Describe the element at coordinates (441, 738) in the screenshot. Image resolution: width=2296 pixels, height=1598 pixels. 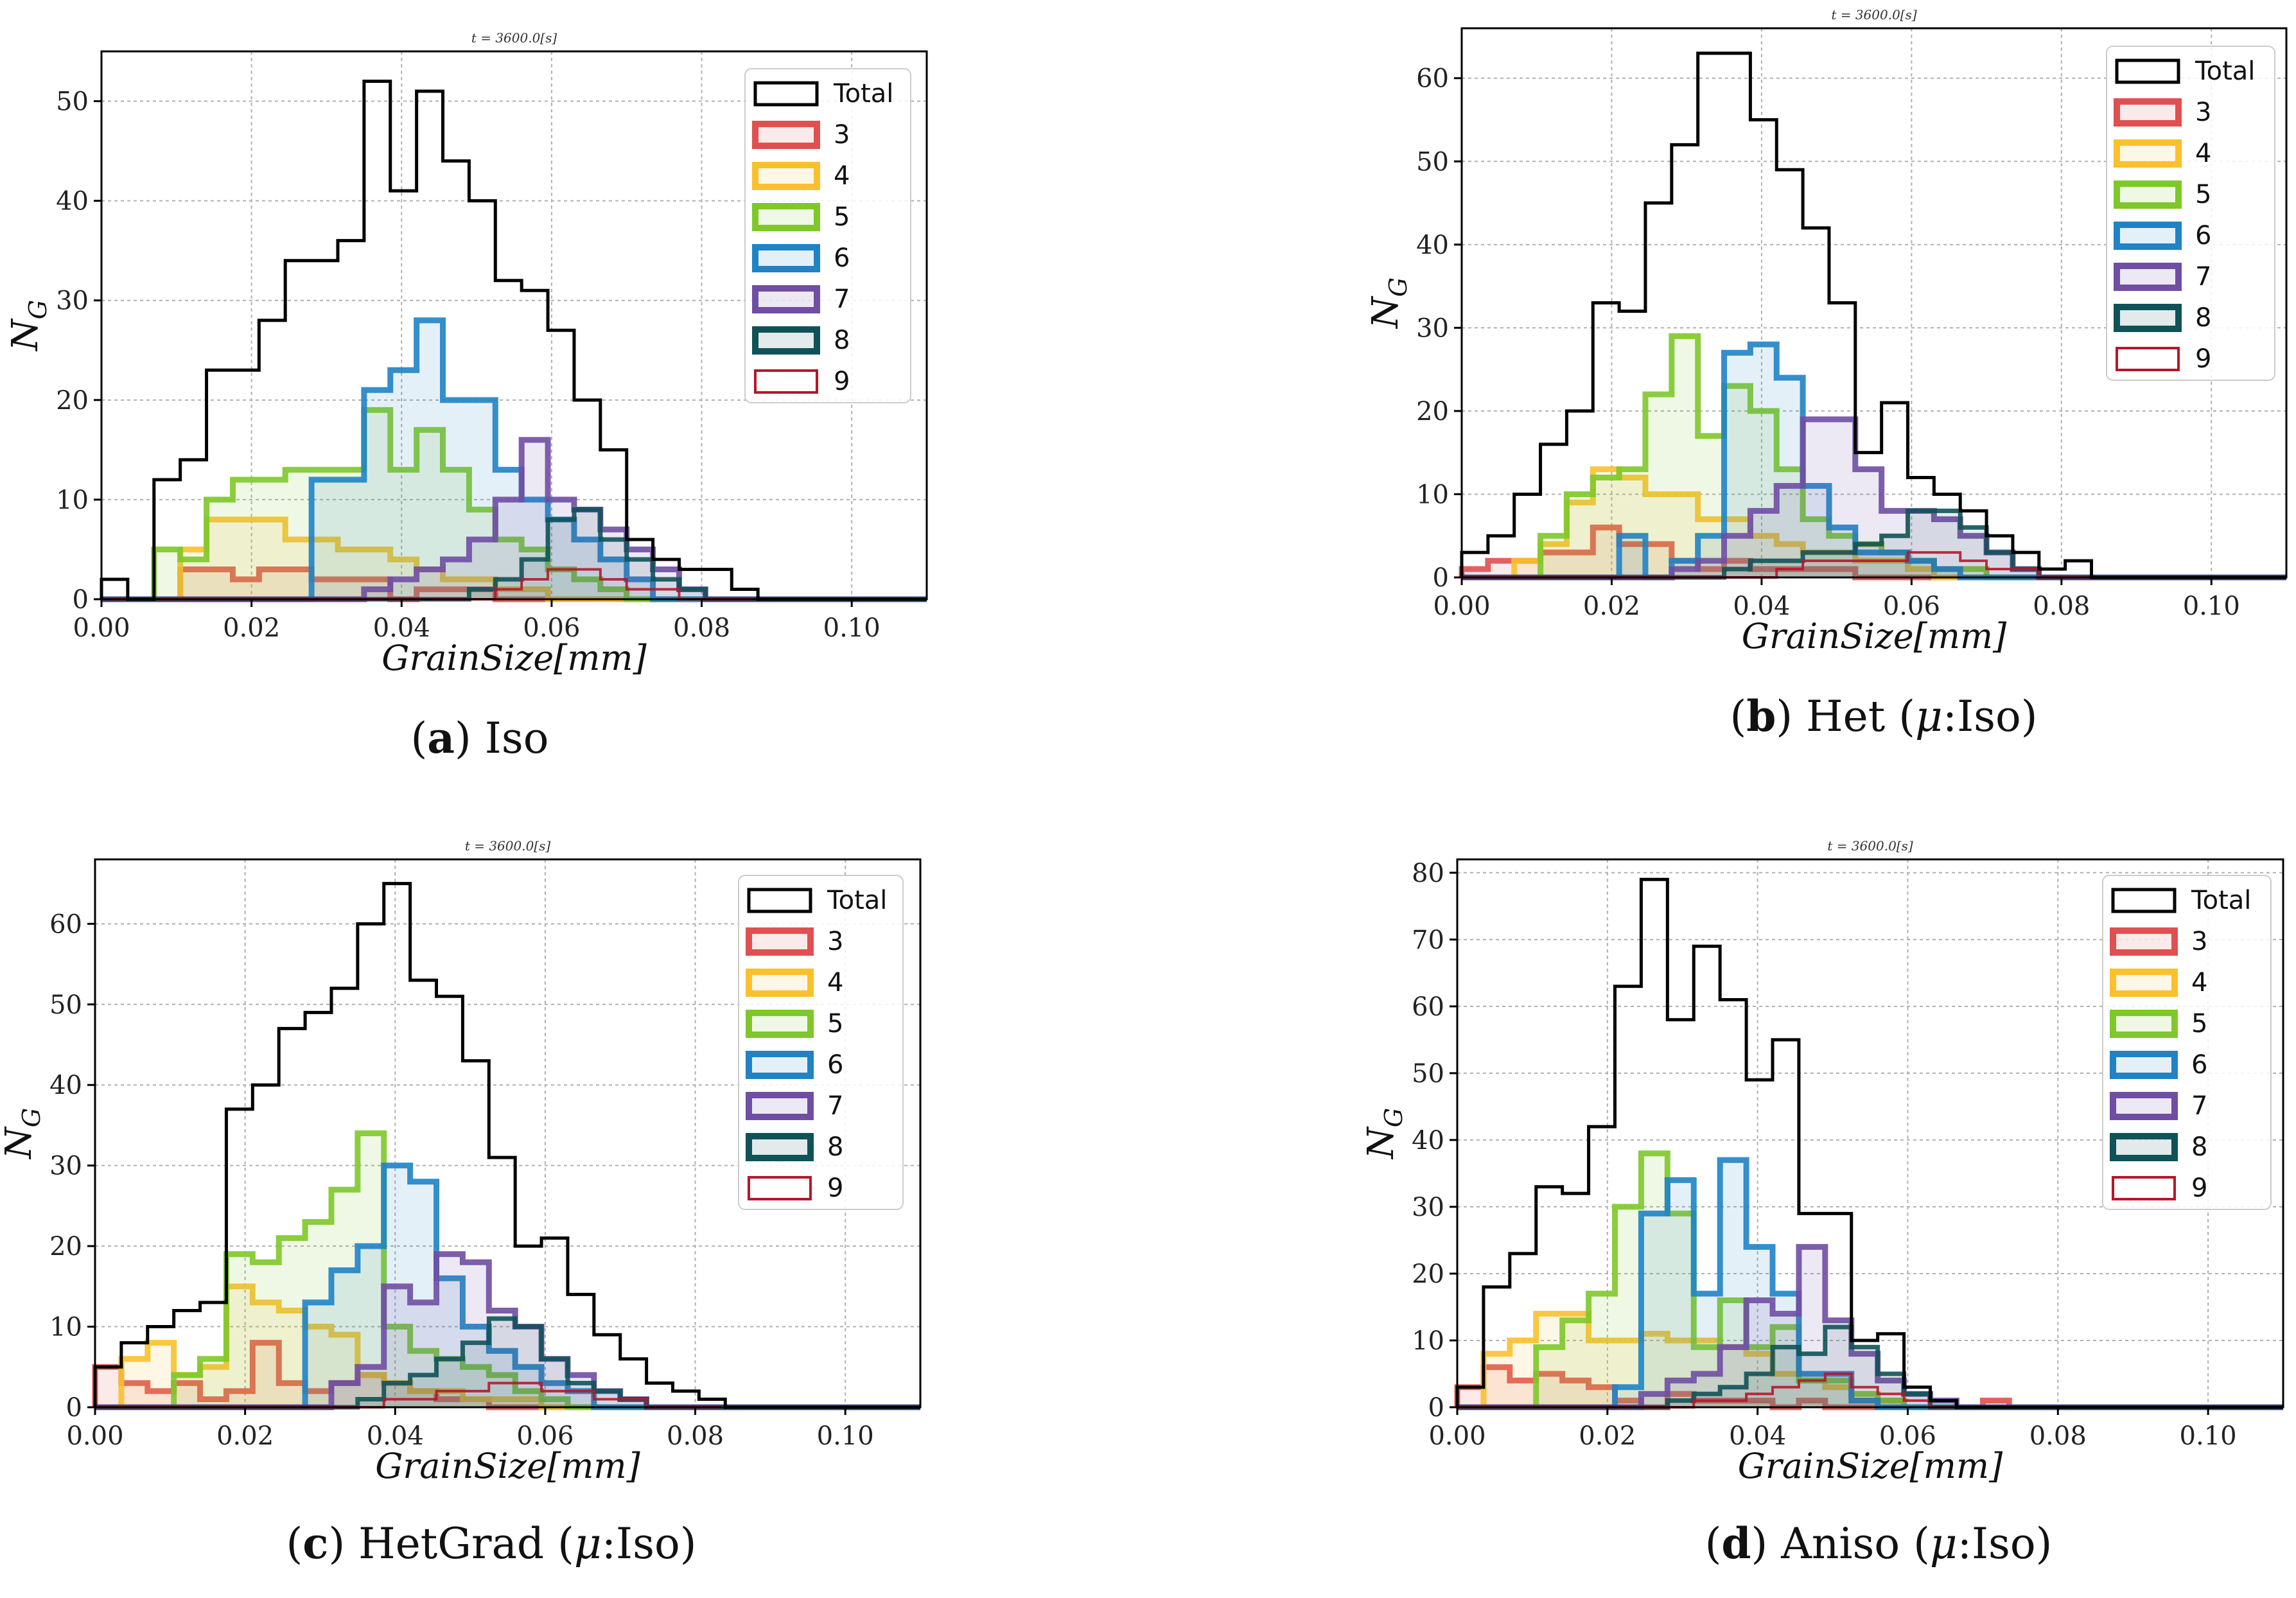
I see `caption-label: a` at that location.